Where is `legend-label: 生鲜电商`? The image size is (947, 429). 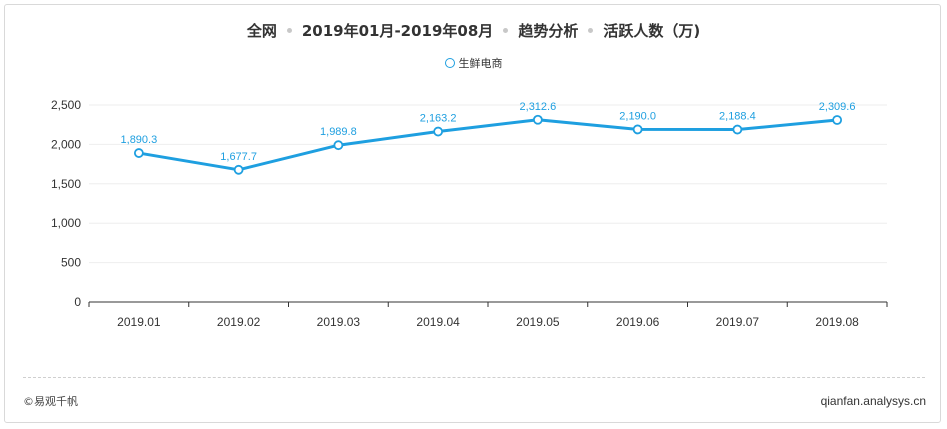 legend-label: 生鲜电商 is located at coordinates (480, 63).